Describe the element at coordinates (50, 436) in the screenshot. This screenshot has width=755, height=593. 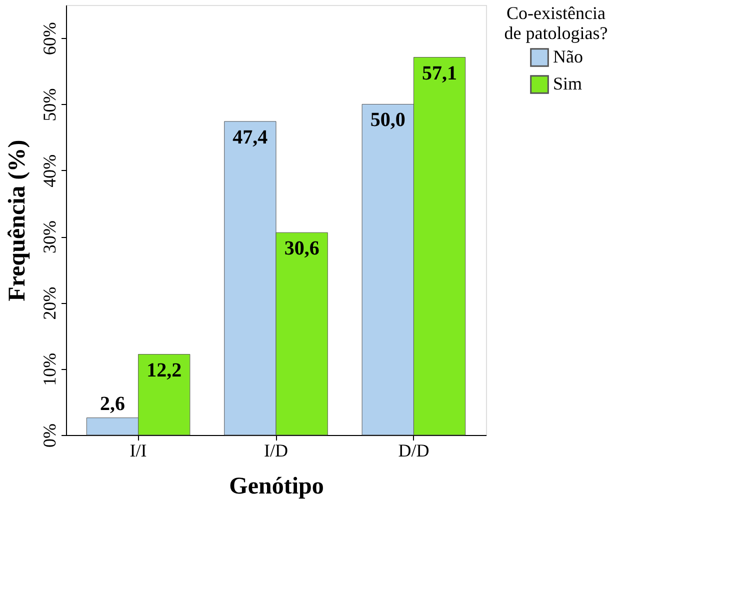
I see `y-tick-label: 0%` at that location.